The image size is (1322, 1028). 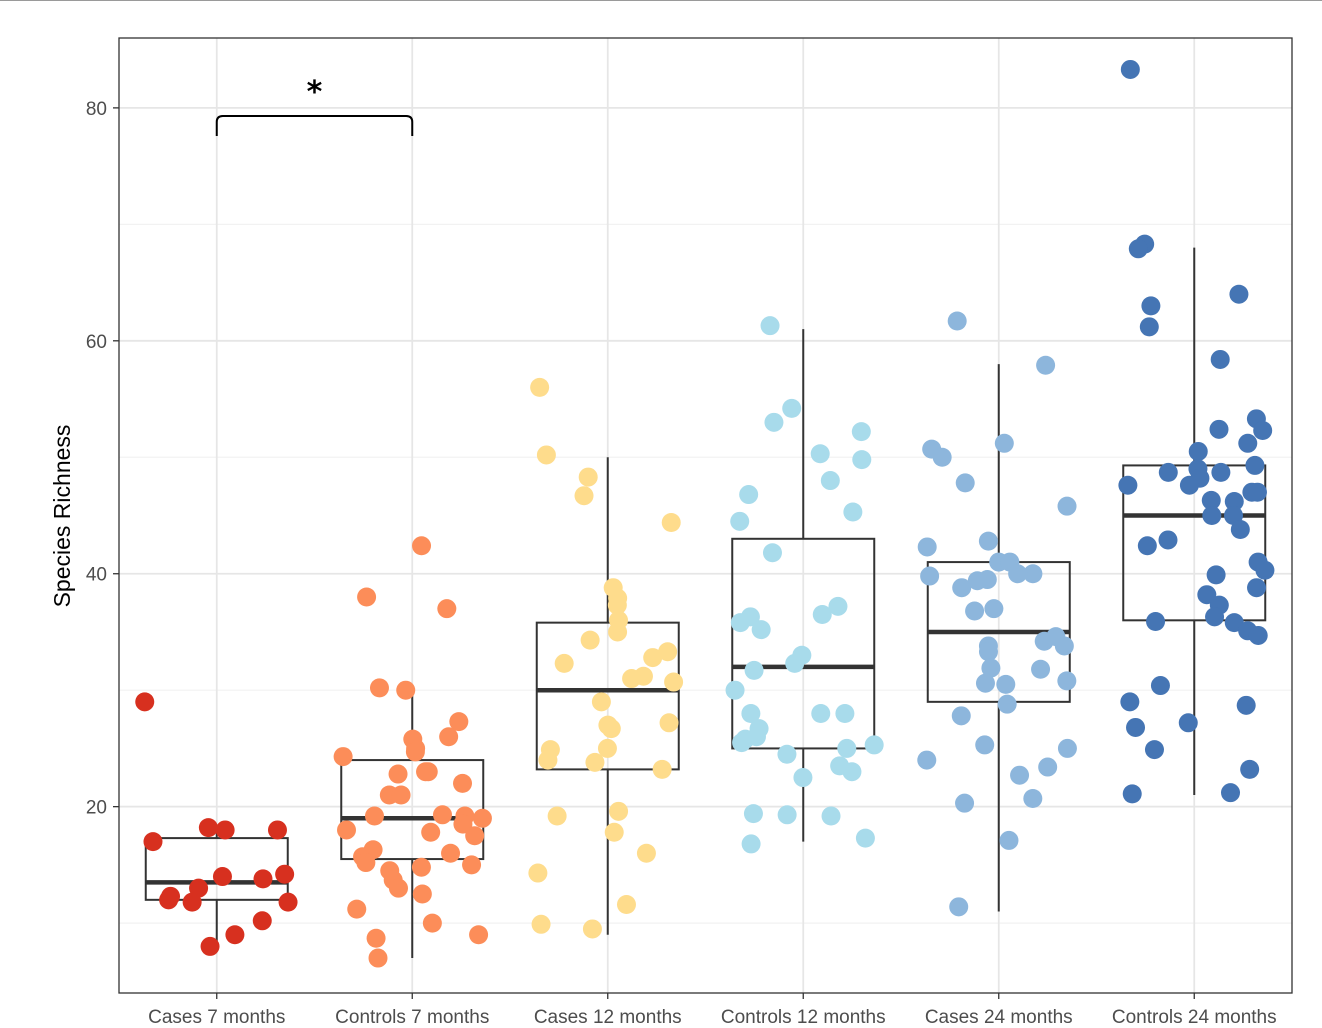 I want to click on y-axis-title: Species Richness, so click(x=62, y=516).